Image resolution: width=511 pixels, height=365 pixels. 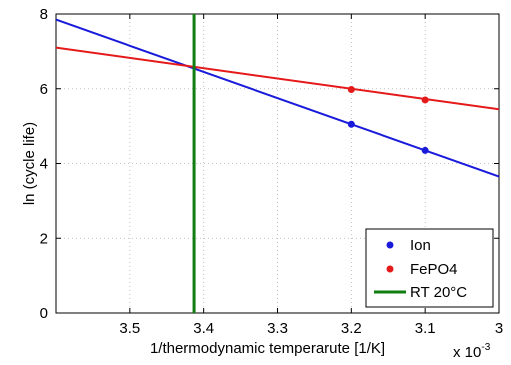 What do you see at coordinates (390, 269) in the screenshot?
I see `legend-marker-fepo4` at bounding box center [390, 269].